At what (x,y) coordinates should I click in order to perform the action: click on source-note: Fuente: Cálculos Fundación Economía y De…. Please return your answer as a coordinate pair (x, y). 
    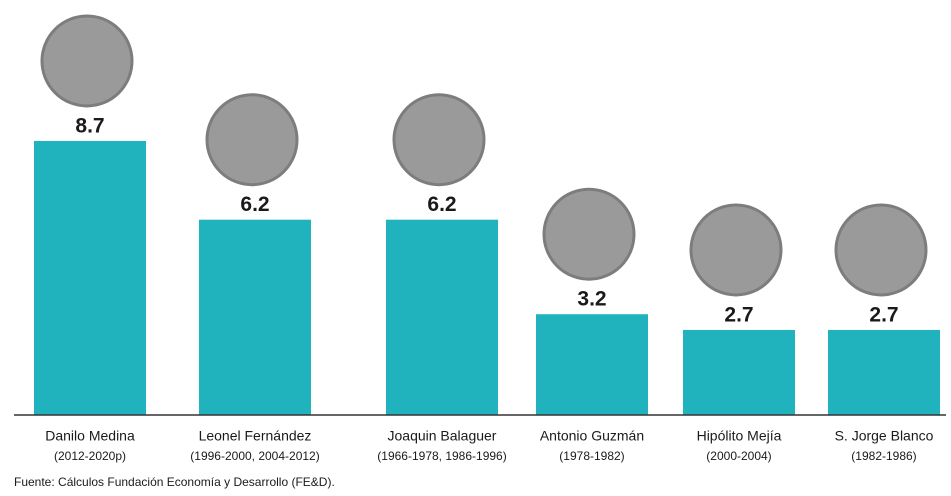
    Looking at the image, I should click on (174, 482).